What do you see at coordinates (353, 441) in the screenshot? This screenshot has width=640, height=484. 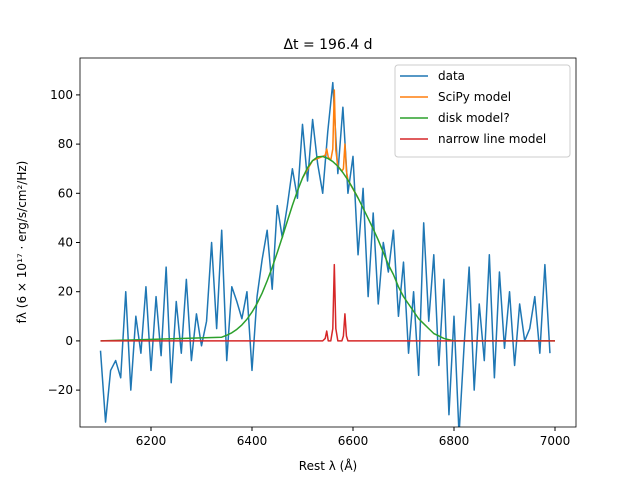 I see `x-tick-label: 6600` at bounding box center [353, 441].